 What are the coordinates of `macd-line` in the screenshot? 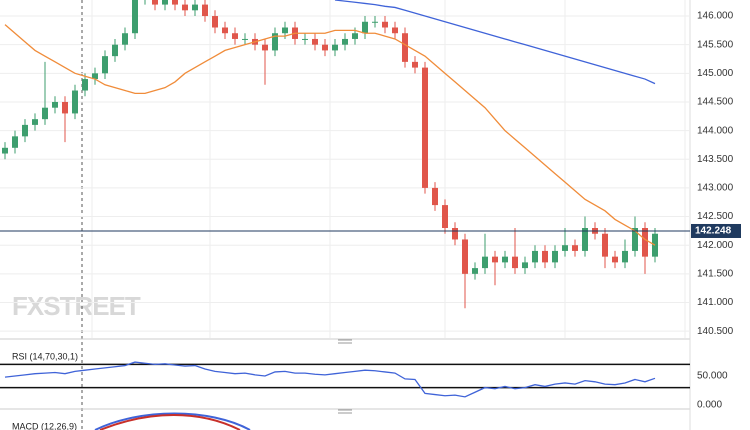 It's located at (172, 421).